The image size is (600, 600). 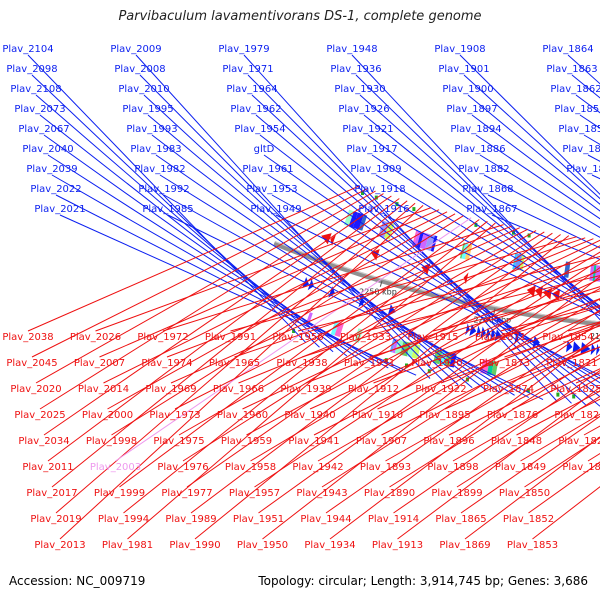 What do you see at coordinates (234, 363) in the screenshot?
I see `gene-label: Plav_1965` at bounding box center [234, 363].